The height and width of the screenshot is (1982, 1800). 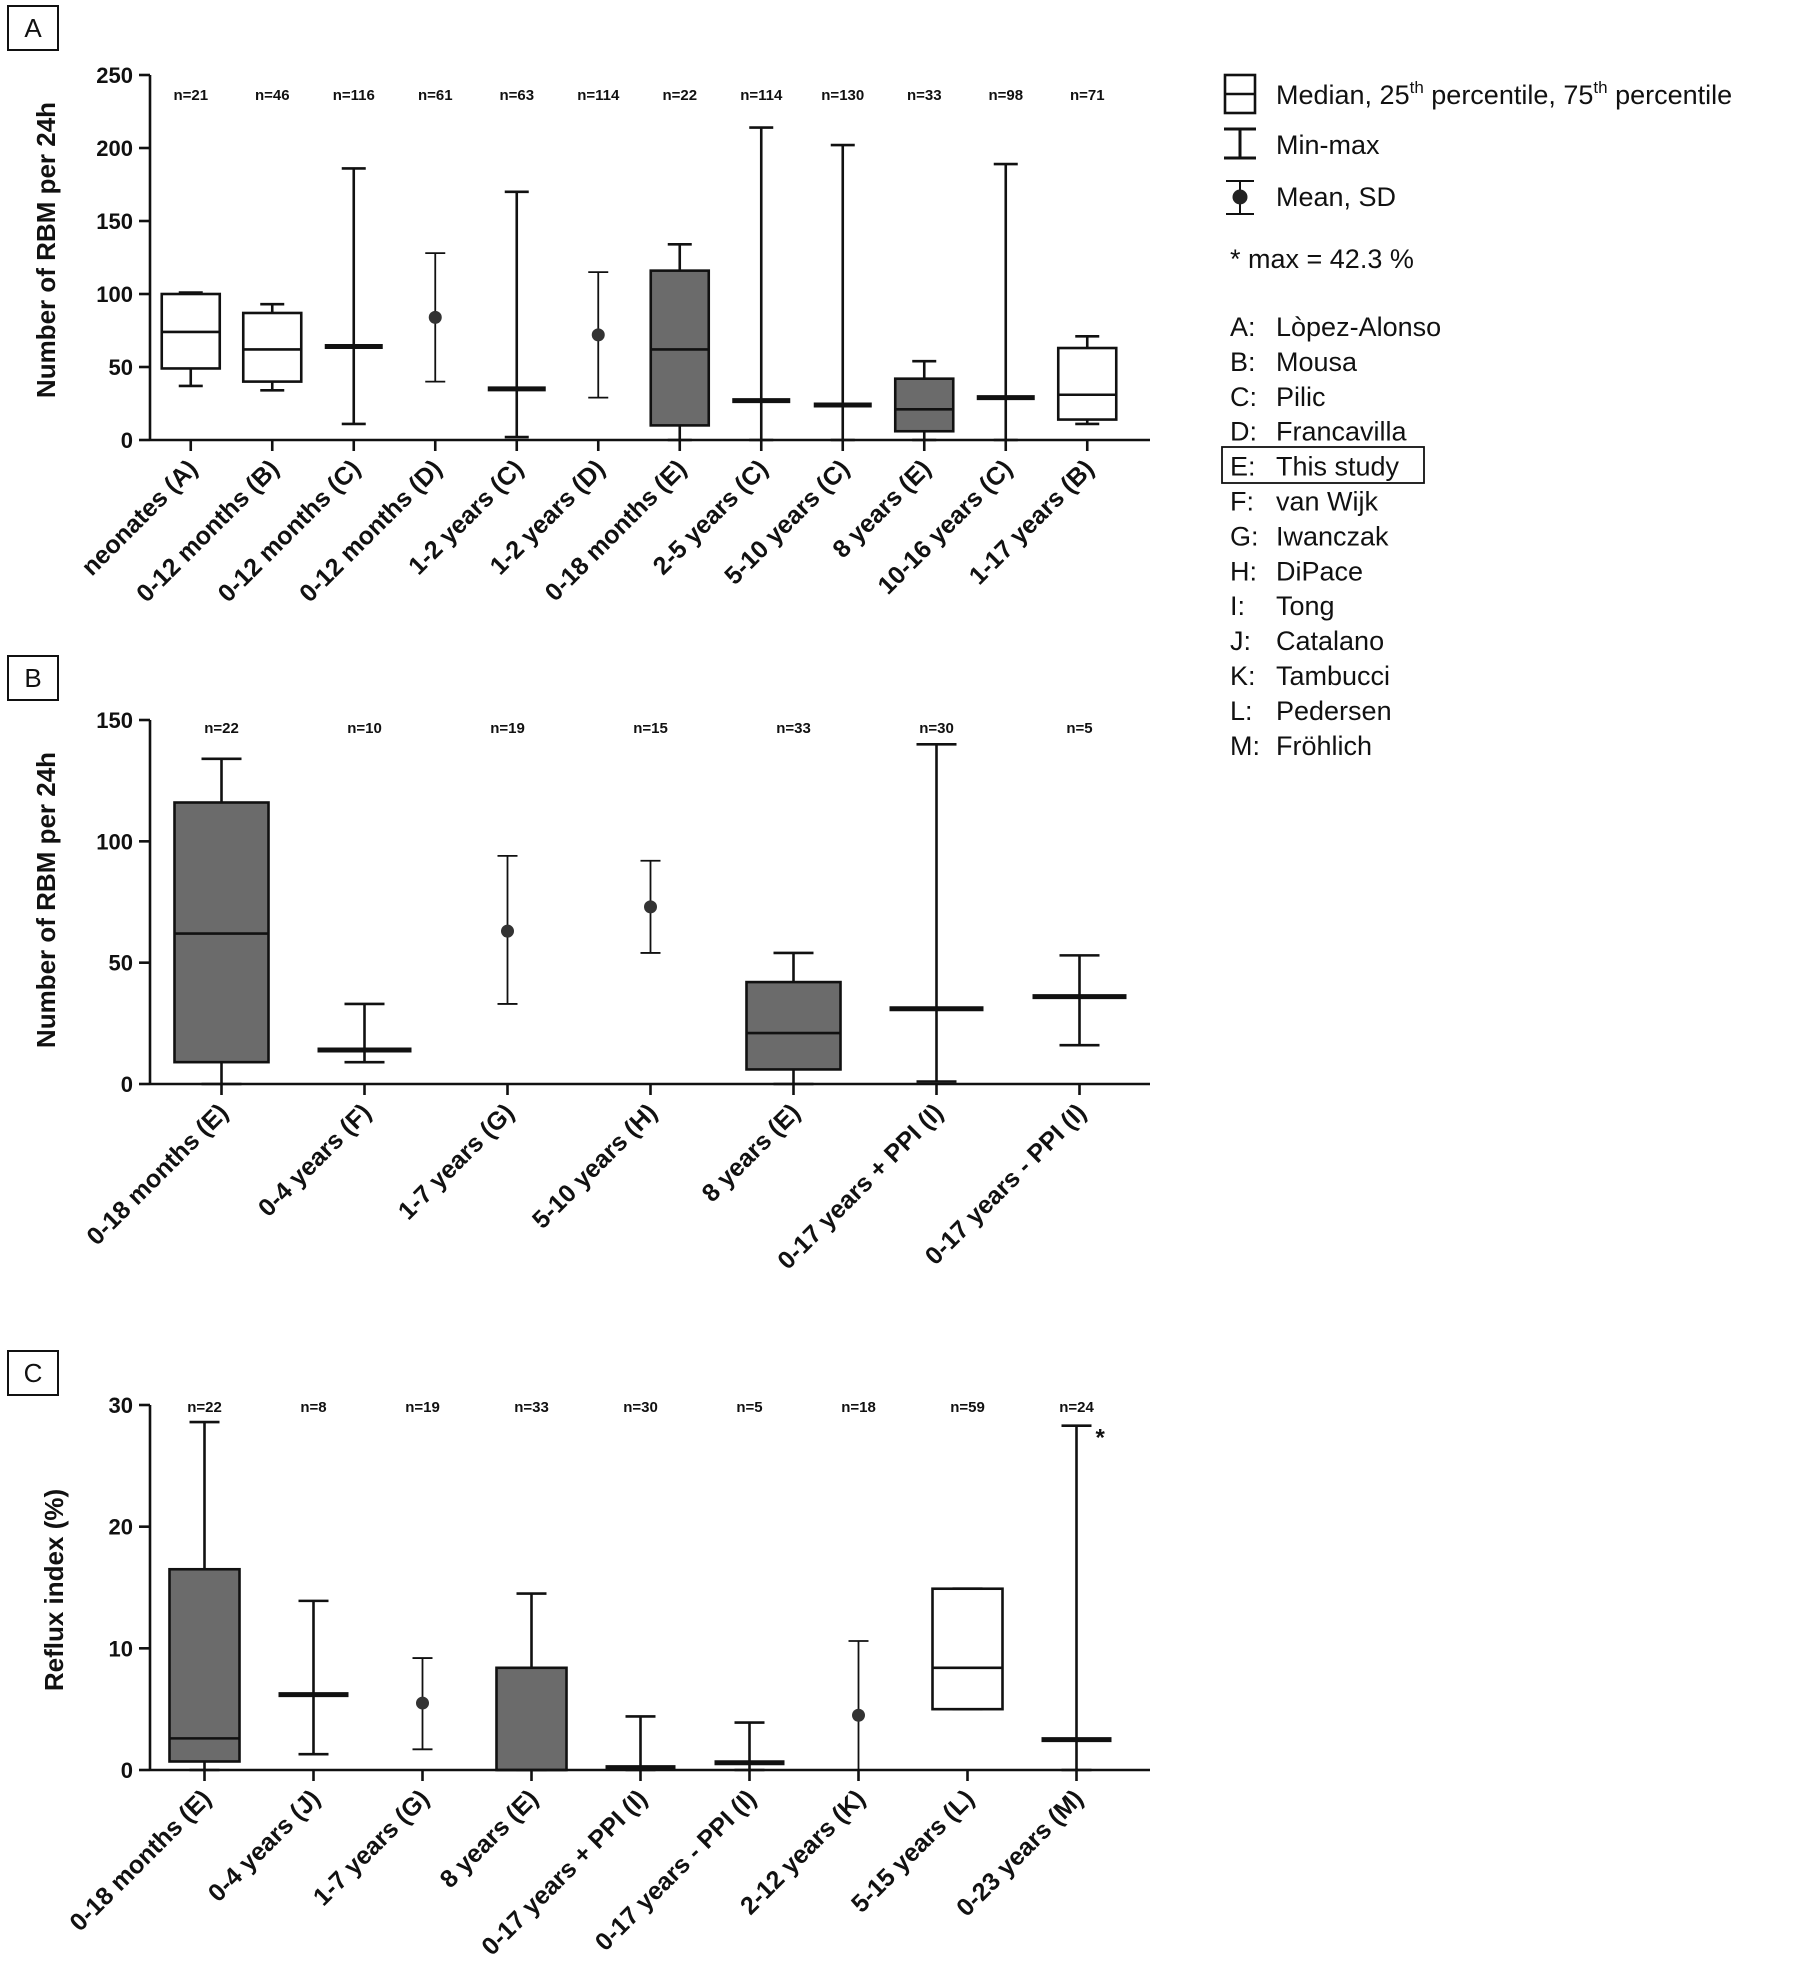 What do you see at coordinates (1328, 145) in the screenshot?
I see `legend-minmax-label: Min-max` at bounding box center [1328, 145].